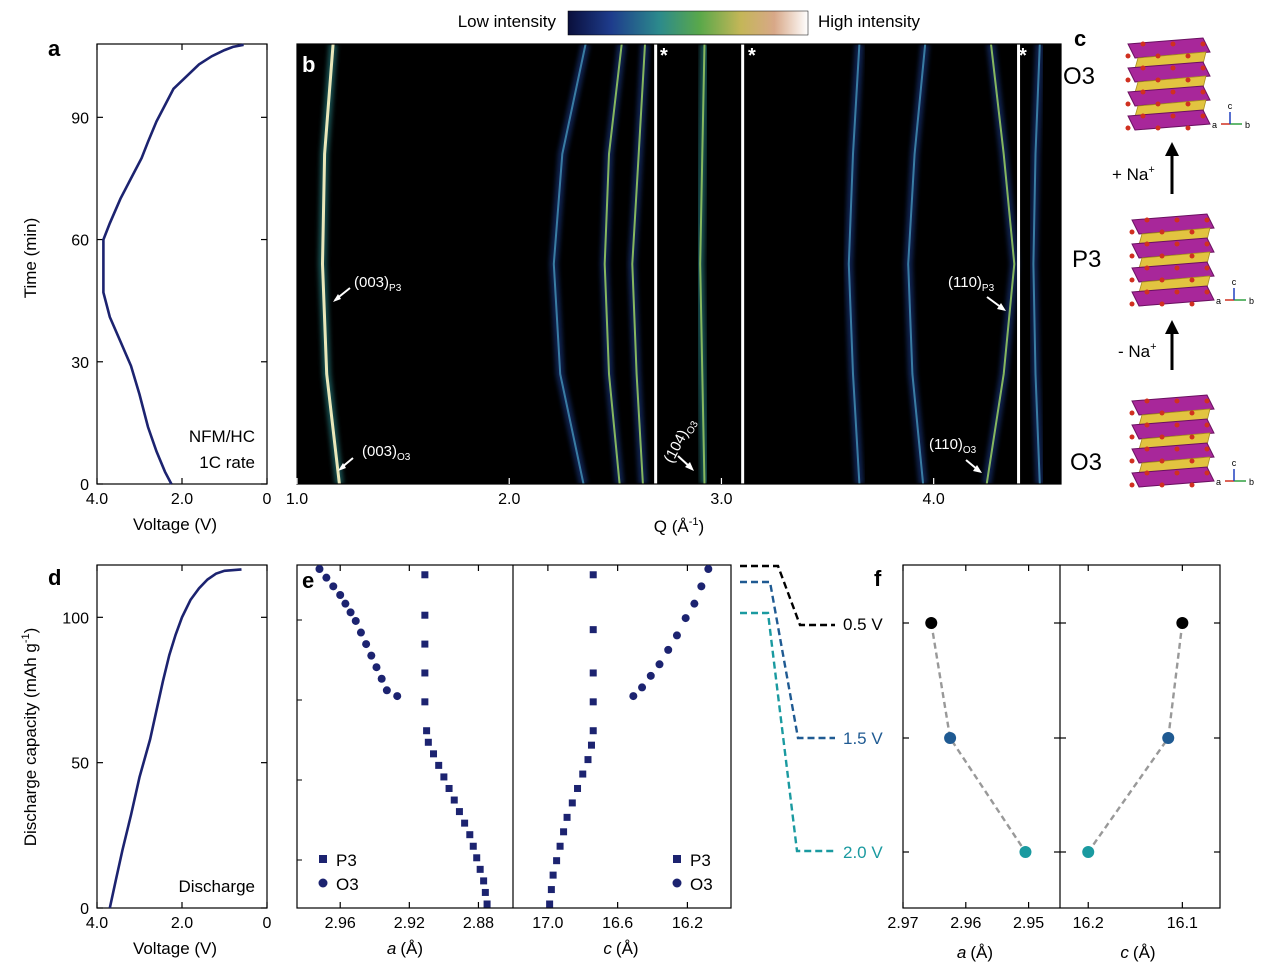 This screenshot has height=972, width=1268. Describe the element at coordinates (80, 764) in the screenshot. I see `d-y-tick-label: 50` at that location.